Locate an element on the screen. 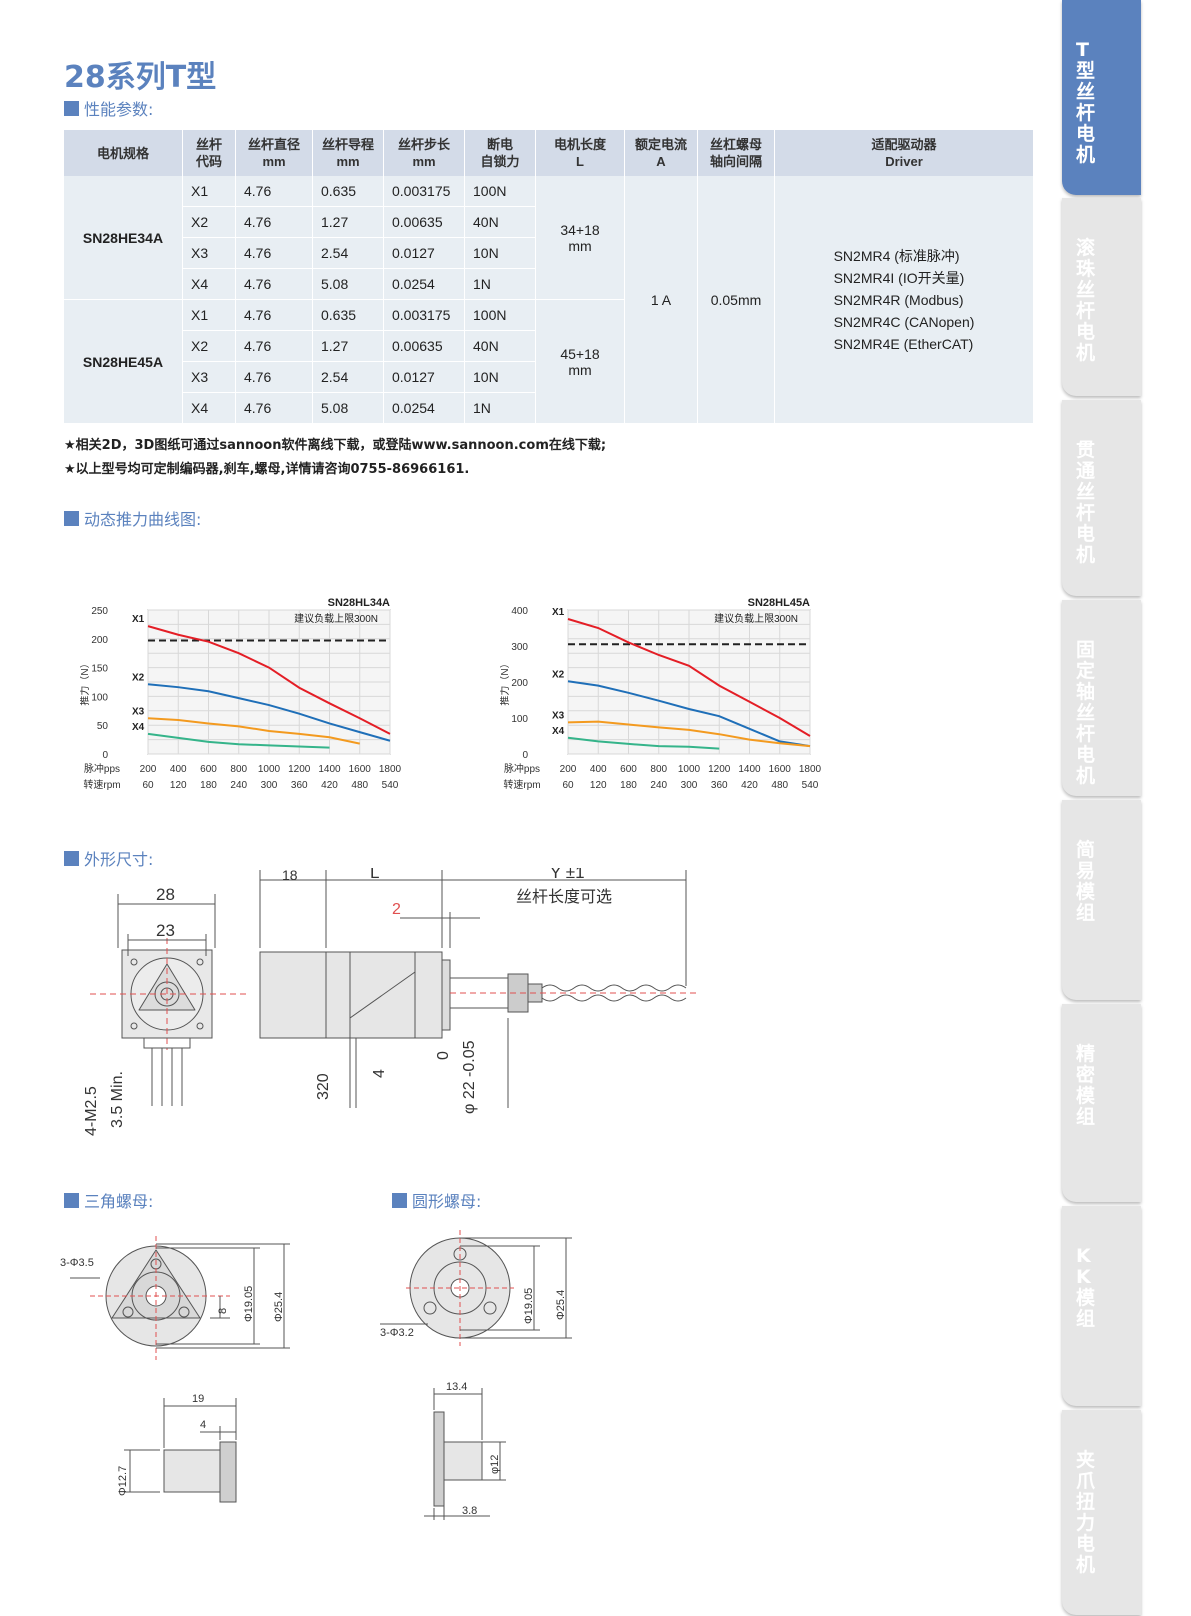  y-tick-label: 50 is located at coordinates (103, 726).